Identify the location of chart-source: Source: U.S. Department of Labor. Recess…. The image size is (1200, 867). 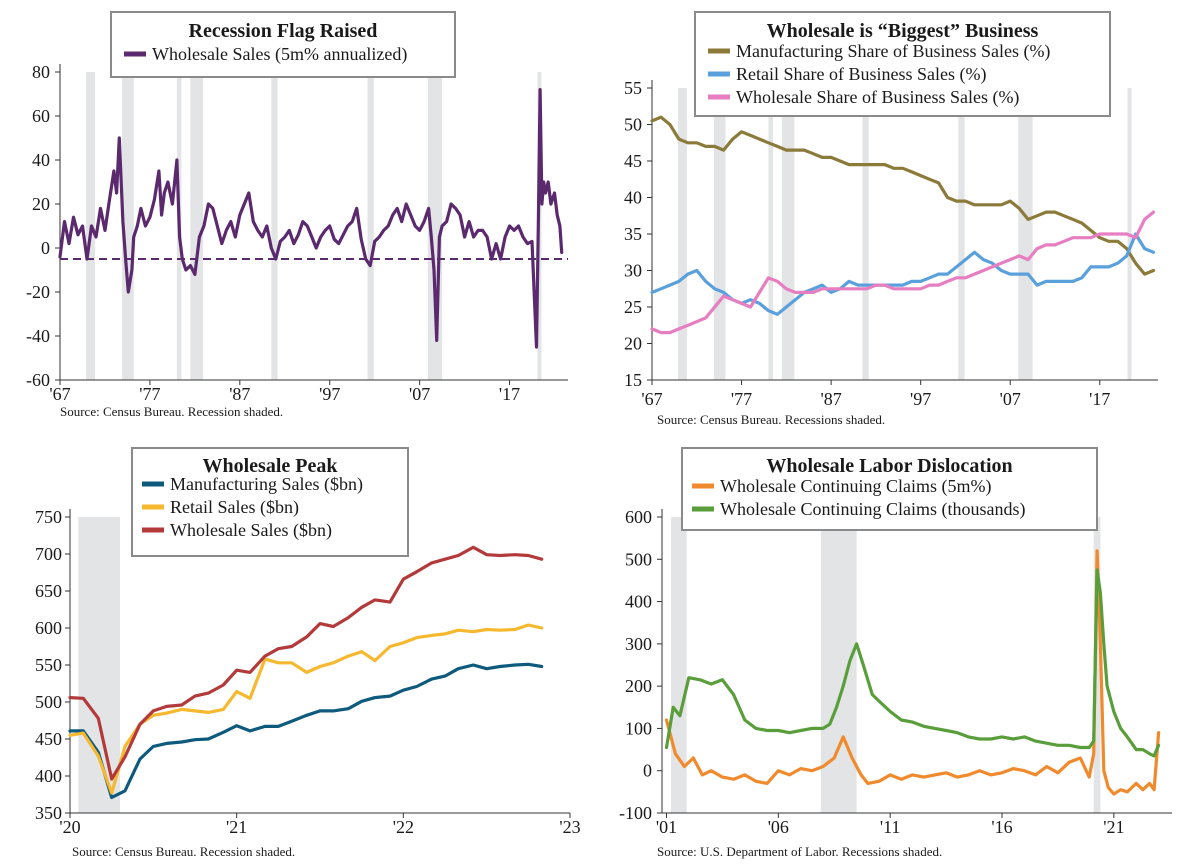
(799, 851).